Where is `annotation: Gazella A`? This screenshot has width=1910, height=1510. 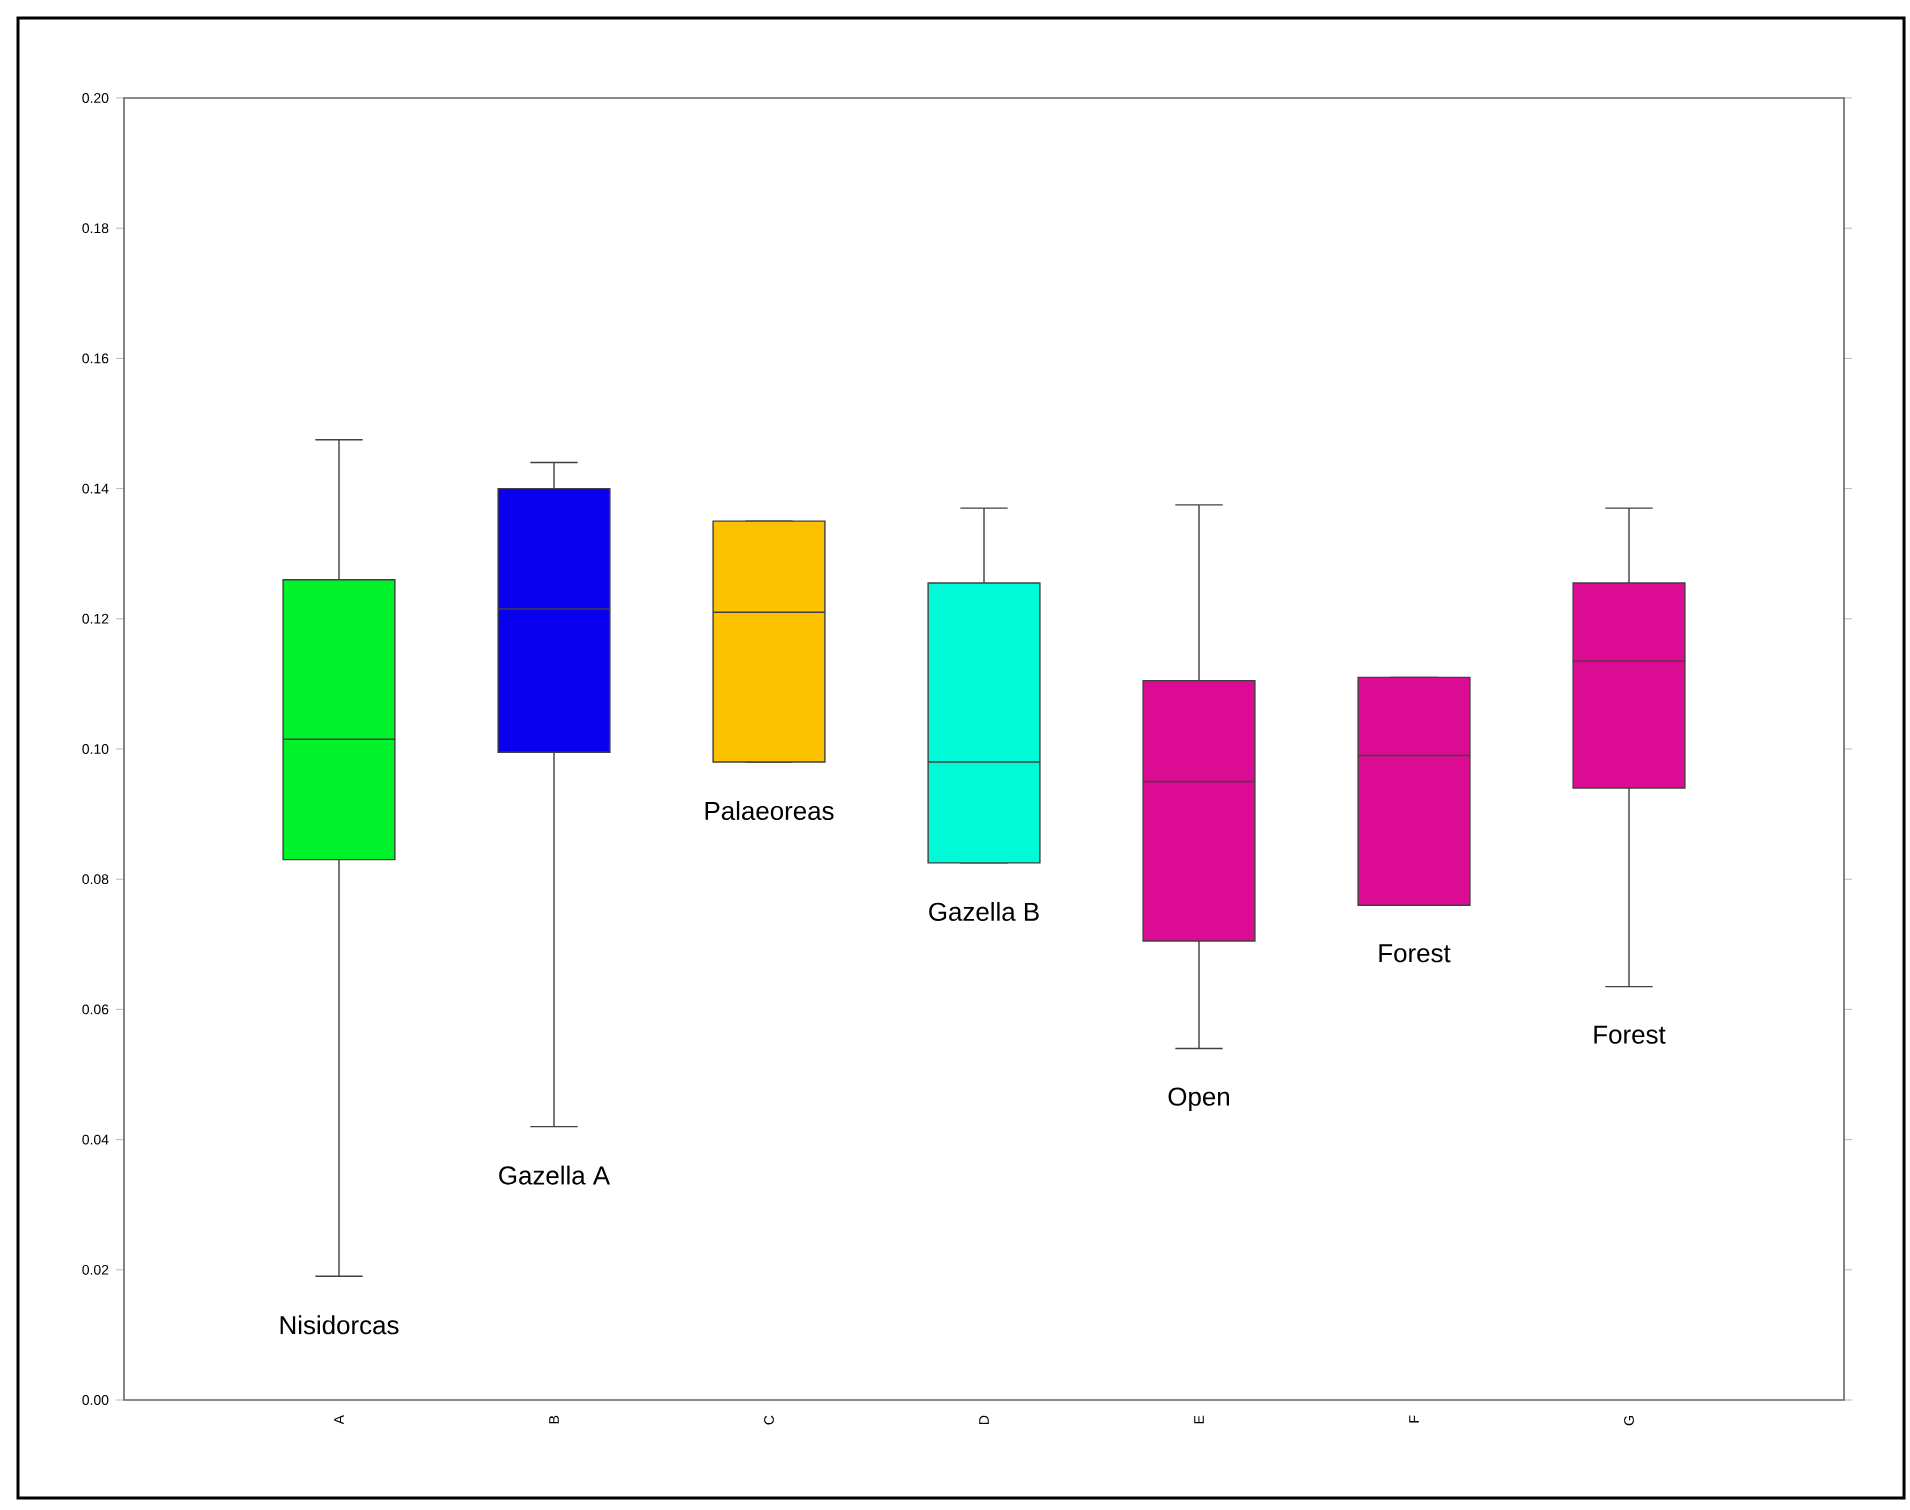 annotation: Gazella A is located at coordinates (555, 1175).